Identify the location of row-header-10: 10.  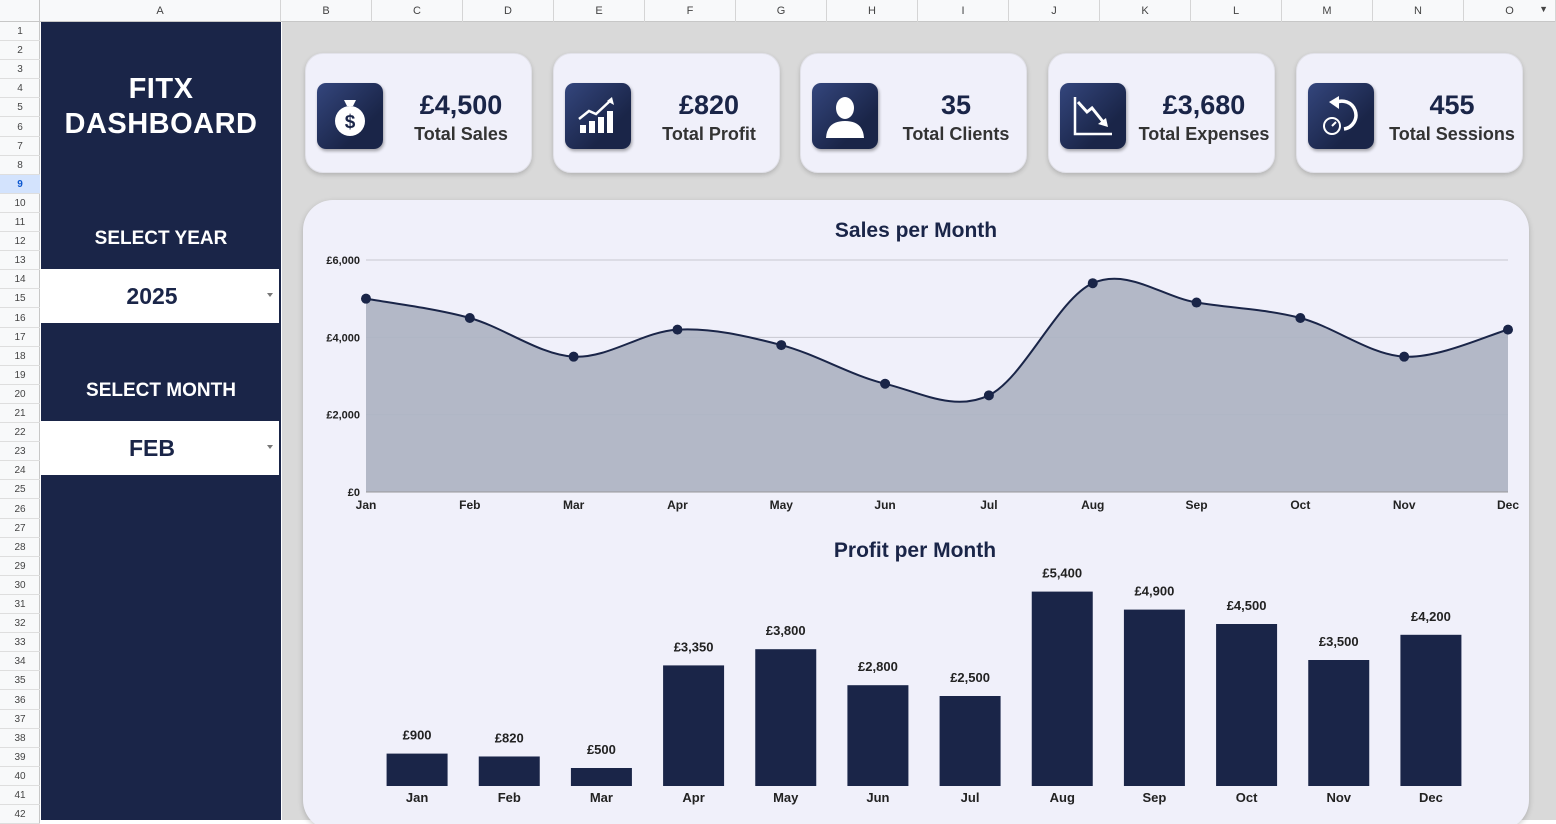
(20, 203).